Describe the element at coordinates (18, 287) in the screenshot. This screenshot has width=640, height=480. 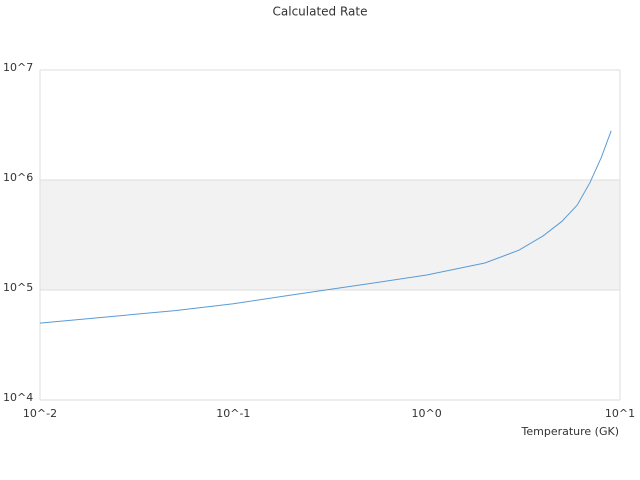
I see `y-tick-label: 10^5` at that location.